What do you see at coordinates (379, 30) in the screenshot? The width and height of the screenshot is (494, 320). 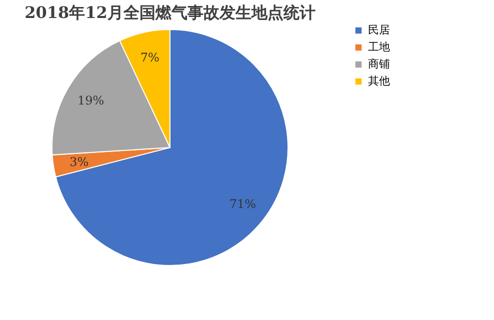 I see `legend-label: 民居` at bounding box center [379, 30].